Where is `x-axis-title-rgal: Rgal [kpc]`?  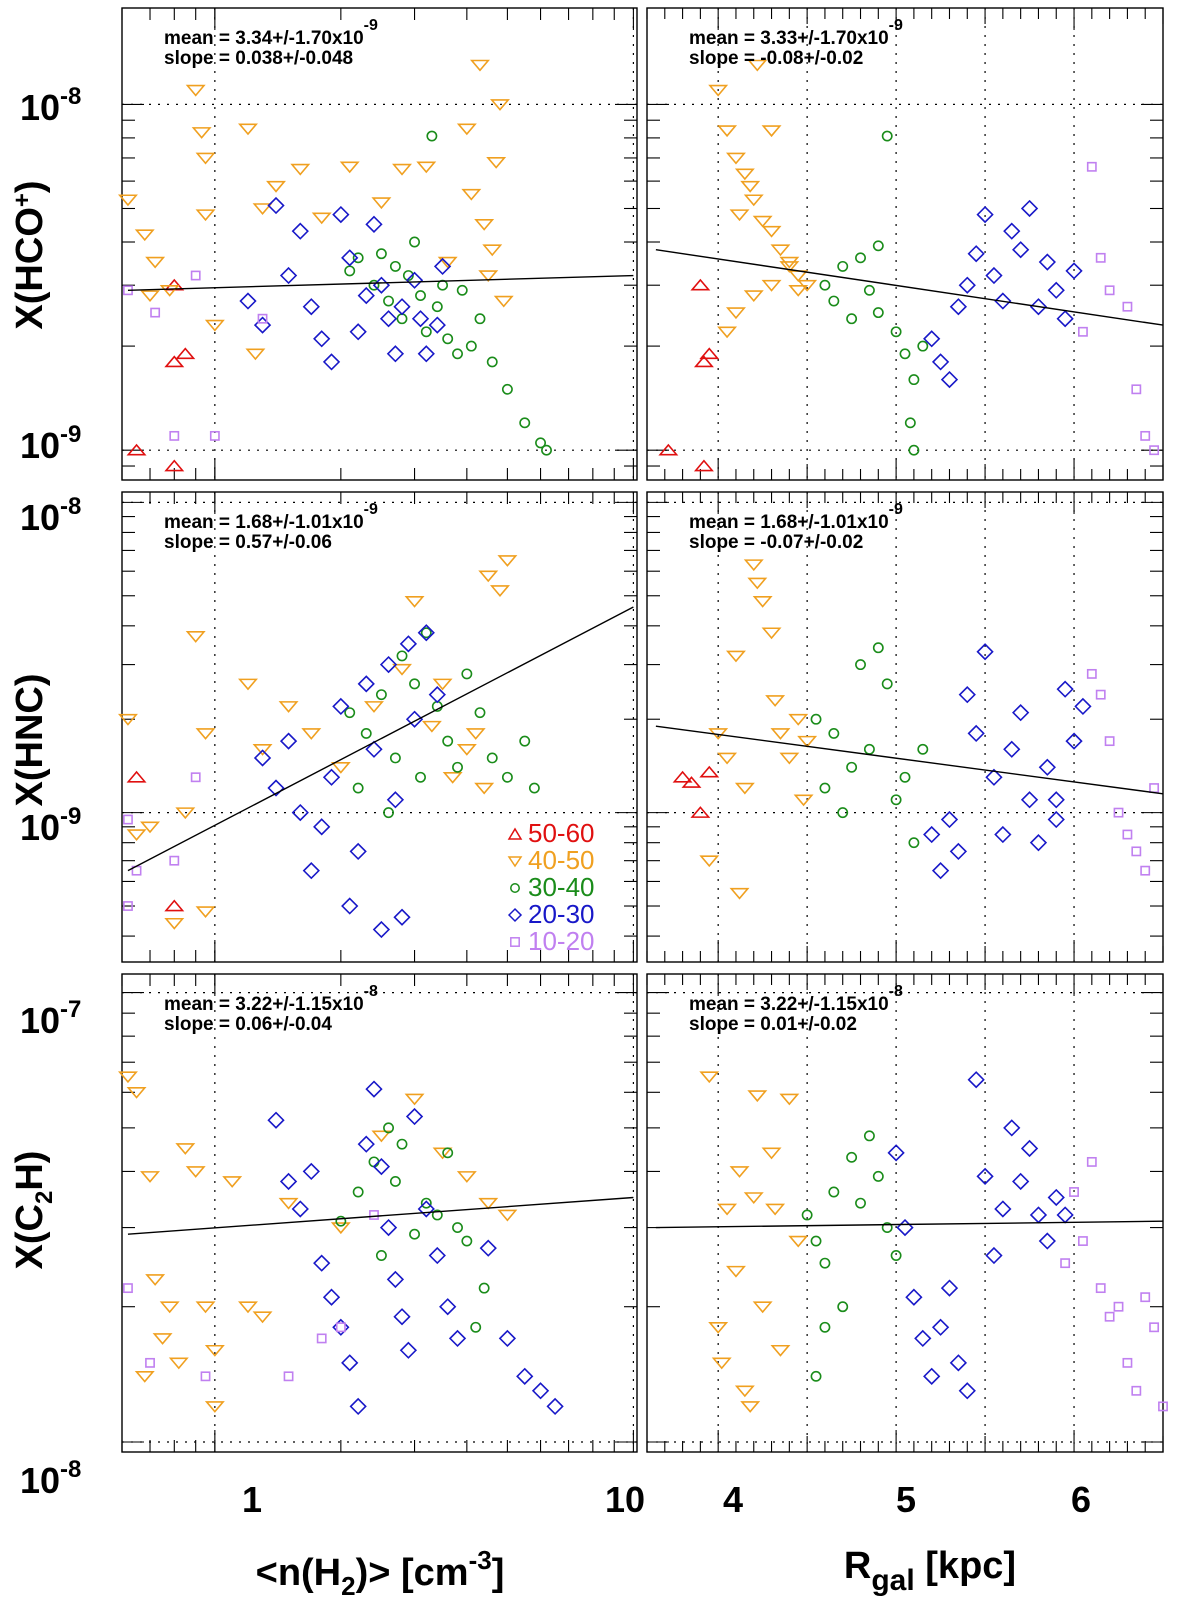
x-axis-title-rgal: Rgal [kpc] is located at coordinates (930, 1571).